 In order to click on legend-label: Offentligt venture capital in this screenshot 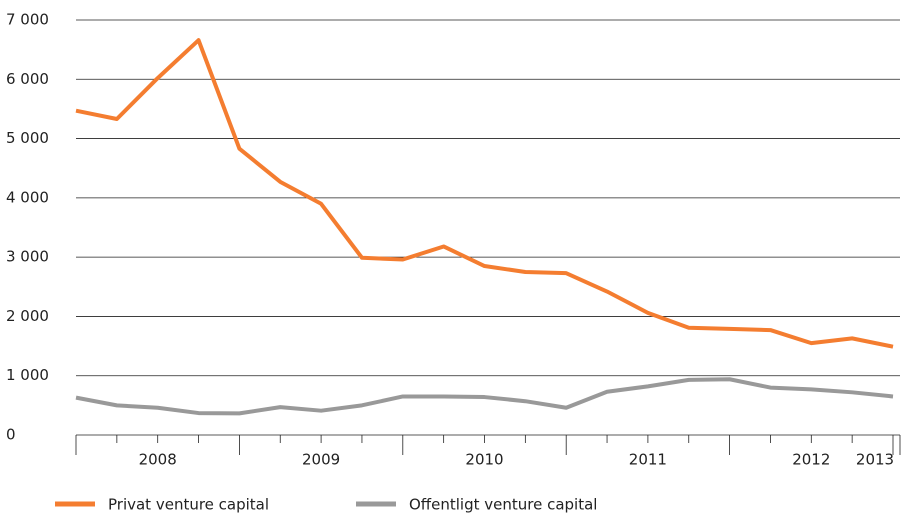, I will do `click(503, 505)`.